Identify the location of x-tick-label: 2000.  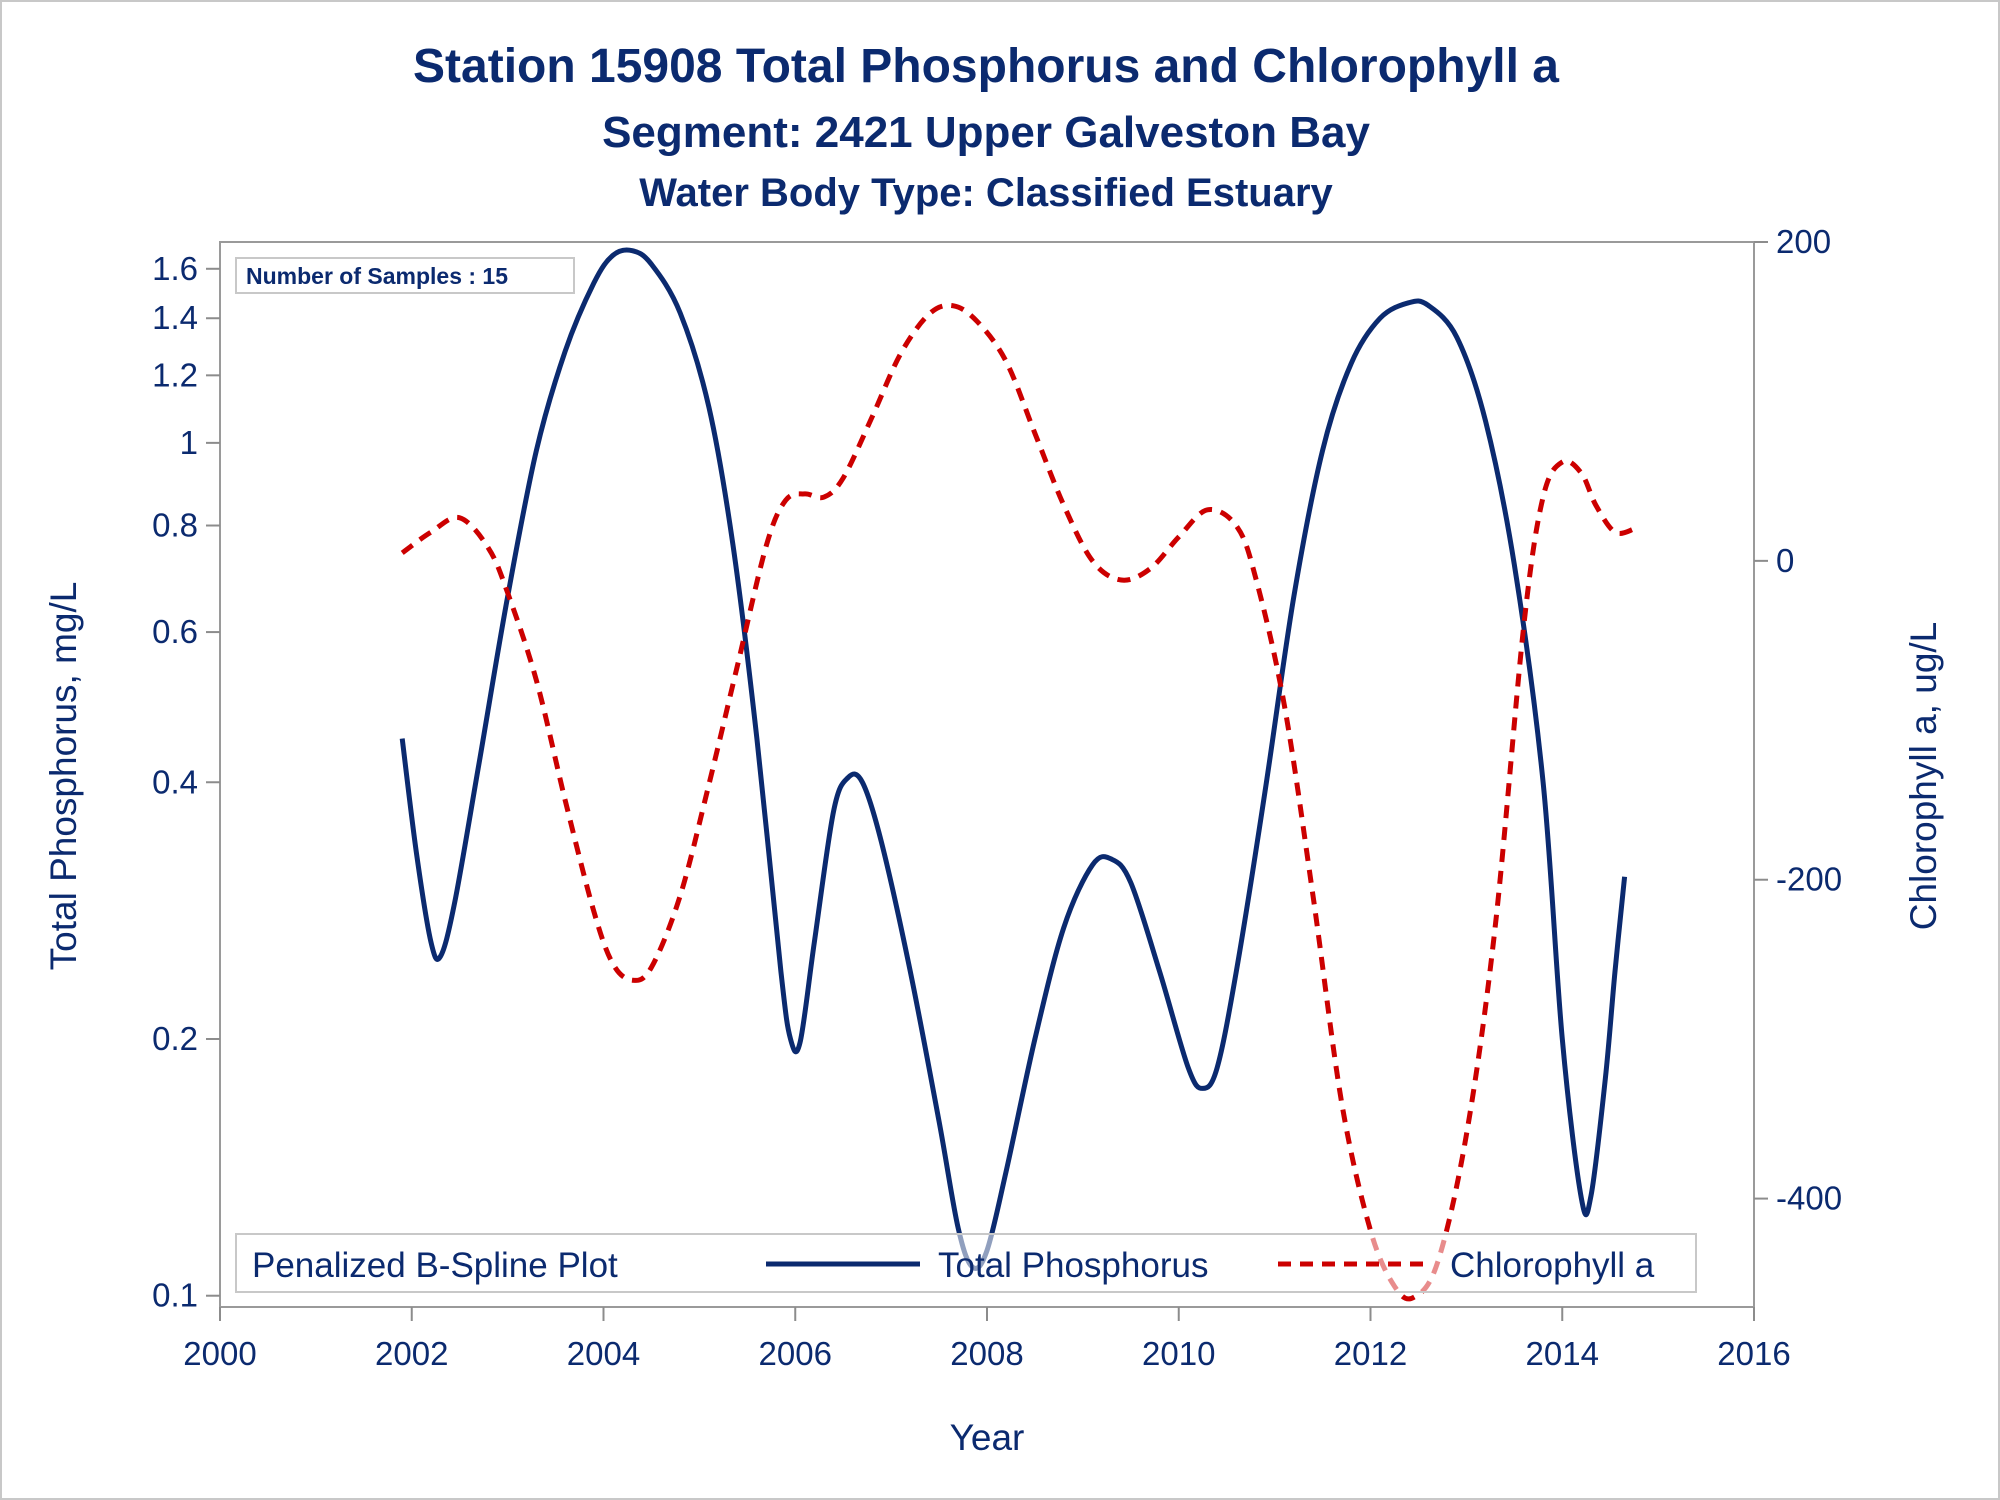
(219, 1353).